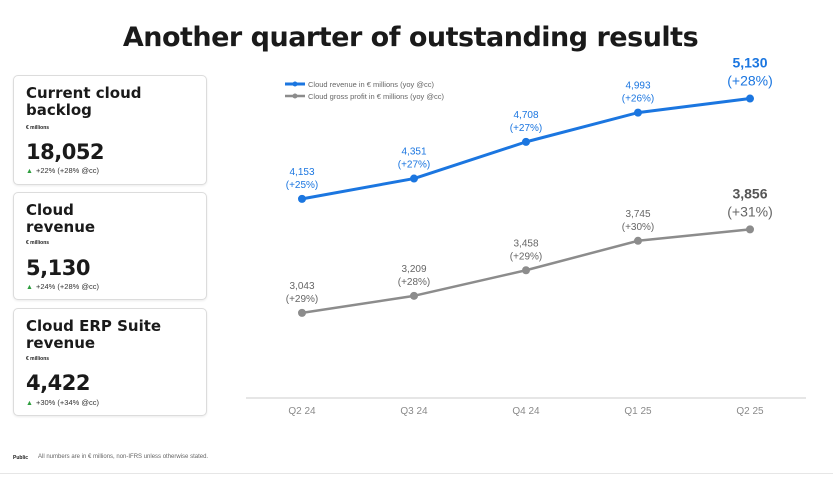  I want to click on x-tick-label: Q1 25, so click(638, 411).